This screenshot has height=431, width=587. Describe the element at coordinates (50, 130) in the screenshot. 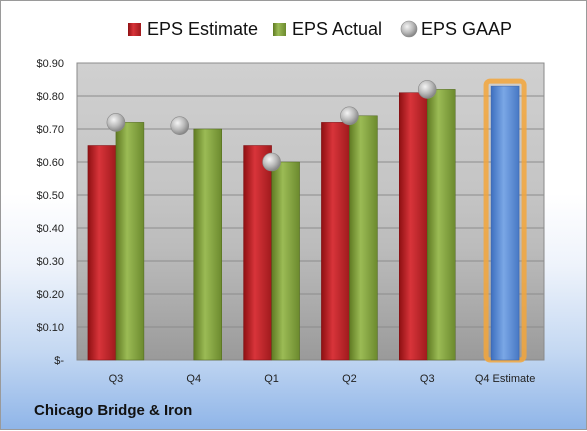

I see `y-tick-label: $0.70` at that location.